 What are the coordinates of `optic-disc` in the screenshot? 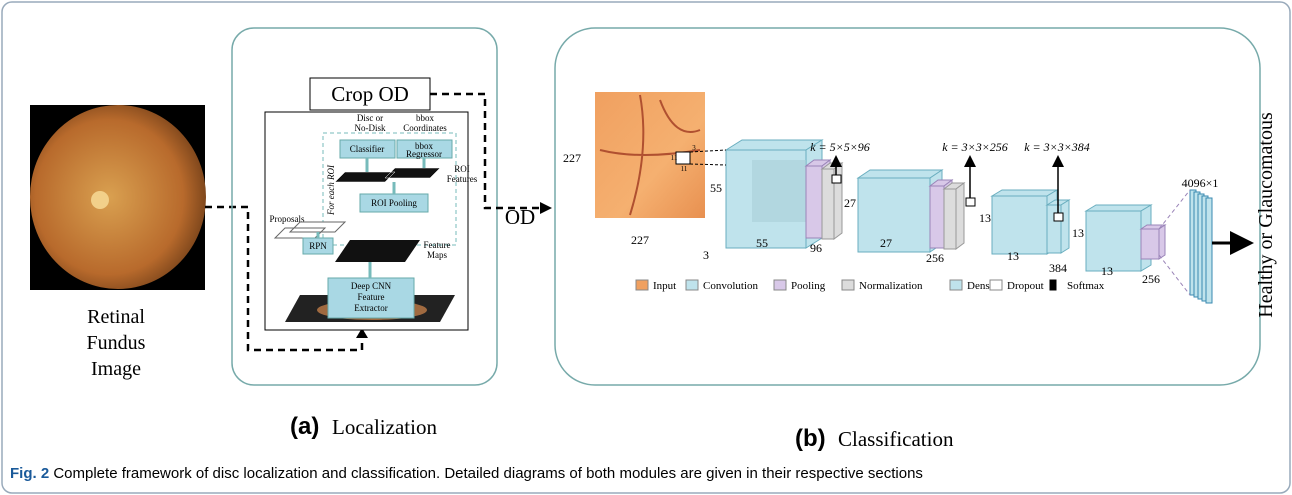 It's located at (100, 200).